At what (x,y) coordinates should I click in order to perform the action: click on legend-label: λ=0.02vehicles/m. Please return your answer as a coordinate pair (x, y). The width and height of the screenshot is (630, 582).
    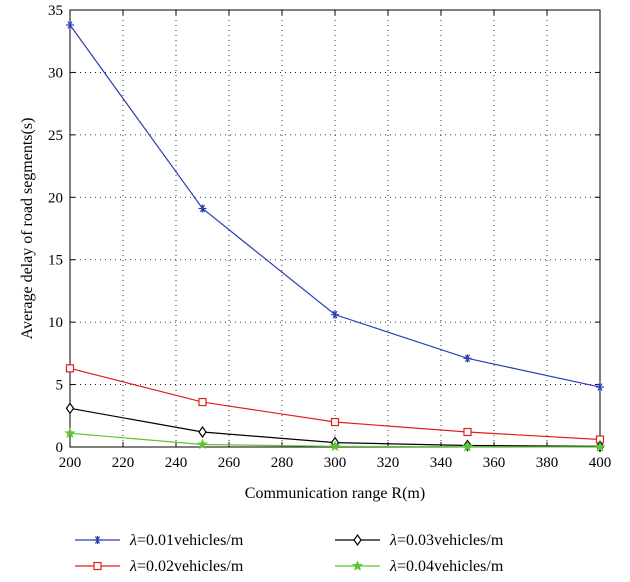
    Looking at the image, I should click on (186, 566).